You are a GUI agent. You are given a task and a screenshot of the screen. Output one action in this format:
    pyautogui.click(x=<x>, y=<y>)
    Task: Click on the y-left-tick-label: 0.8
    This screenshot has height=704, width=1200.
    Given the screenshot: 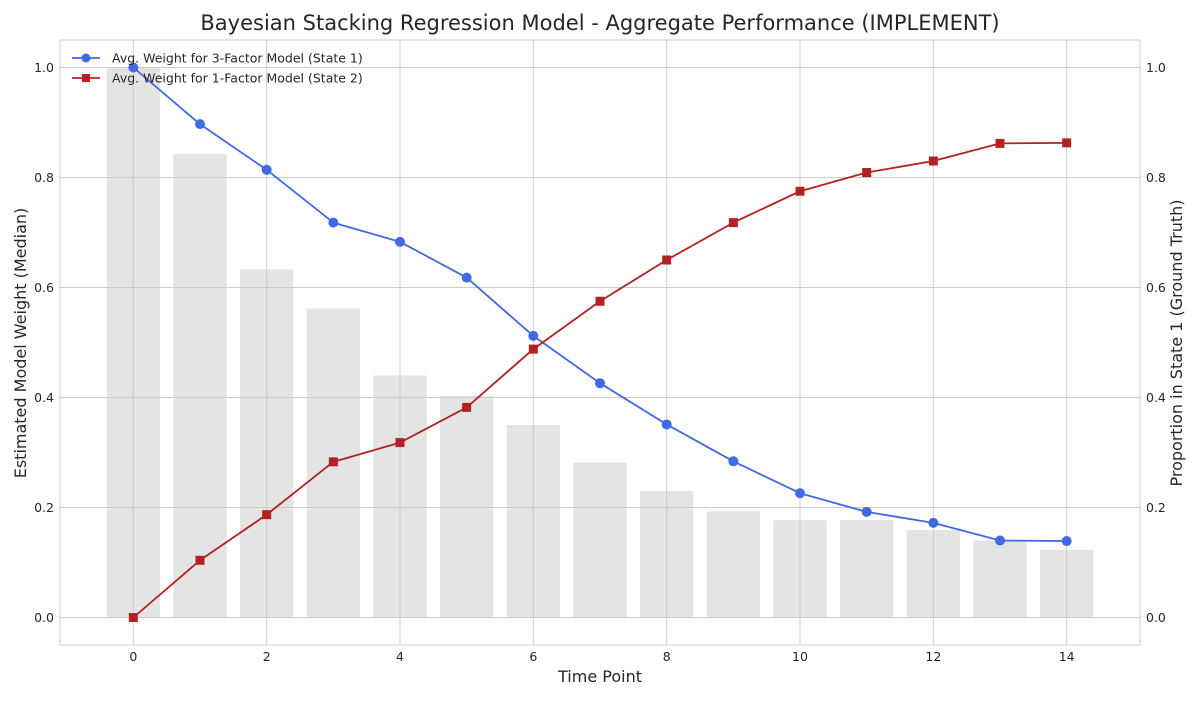 What is the action you would take?
    pyautogui.click(x=44, y=177)
    